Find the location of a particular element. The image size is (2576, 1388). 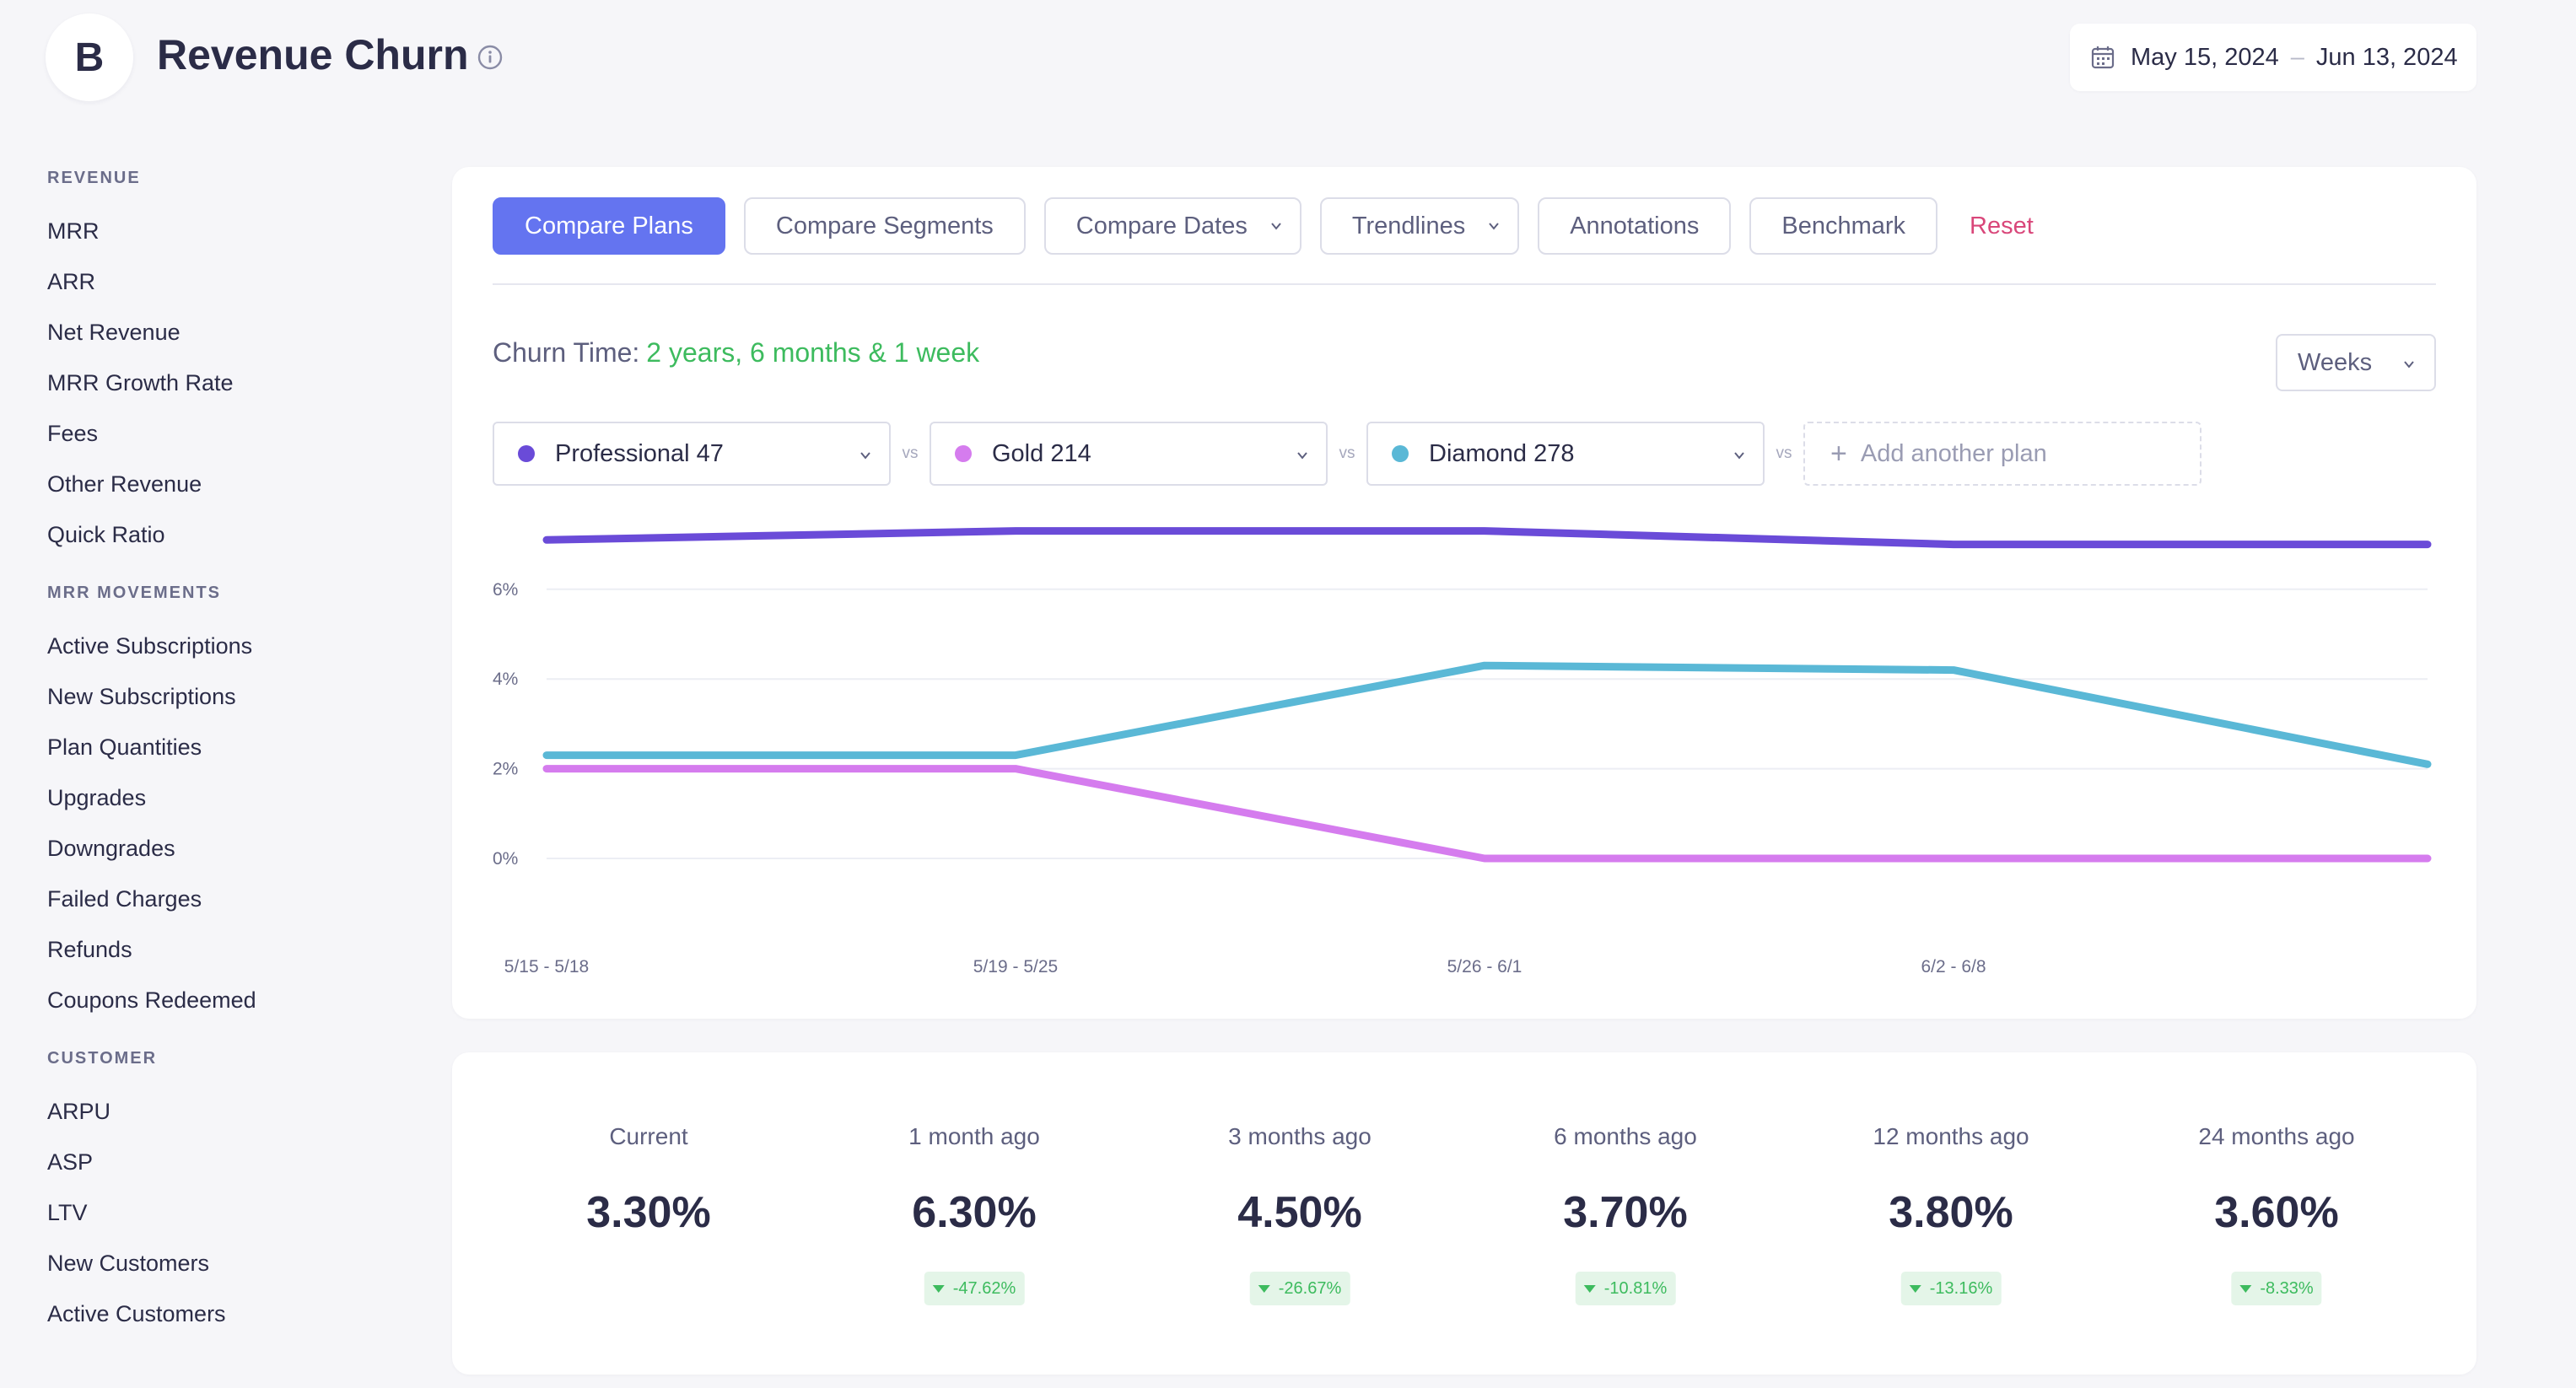

stat-label: 1 month ago is located at coordinates (974, 1136).